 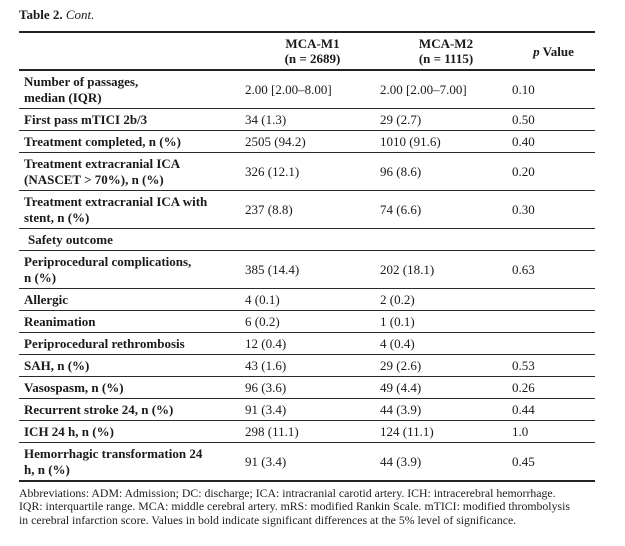 I want to click on p-value: 0.45, so click(x=523, y=461).